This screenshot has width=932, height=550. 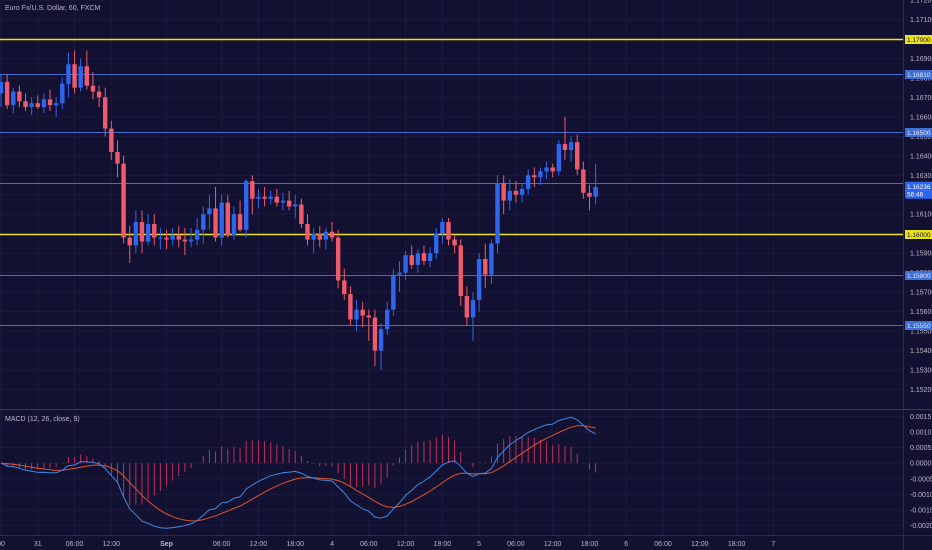 What do you see at coordinates (921, 293) in the screenshot?
I see `price-tick-label: 1.15700` at bounding box center [921, 293].